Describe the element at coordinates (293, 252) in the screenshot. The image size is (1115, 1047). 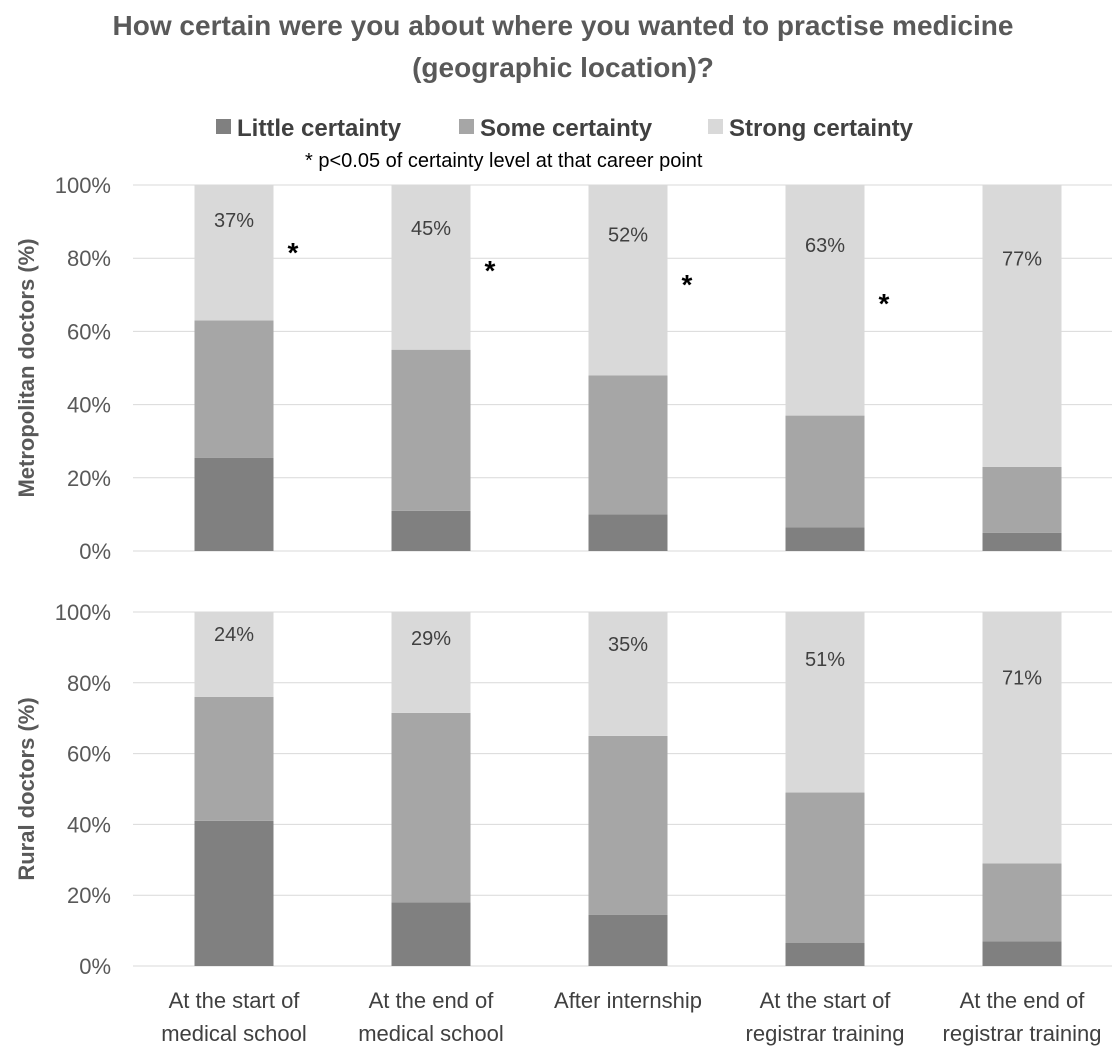
I see `significance-star-top-0: *` at that location.